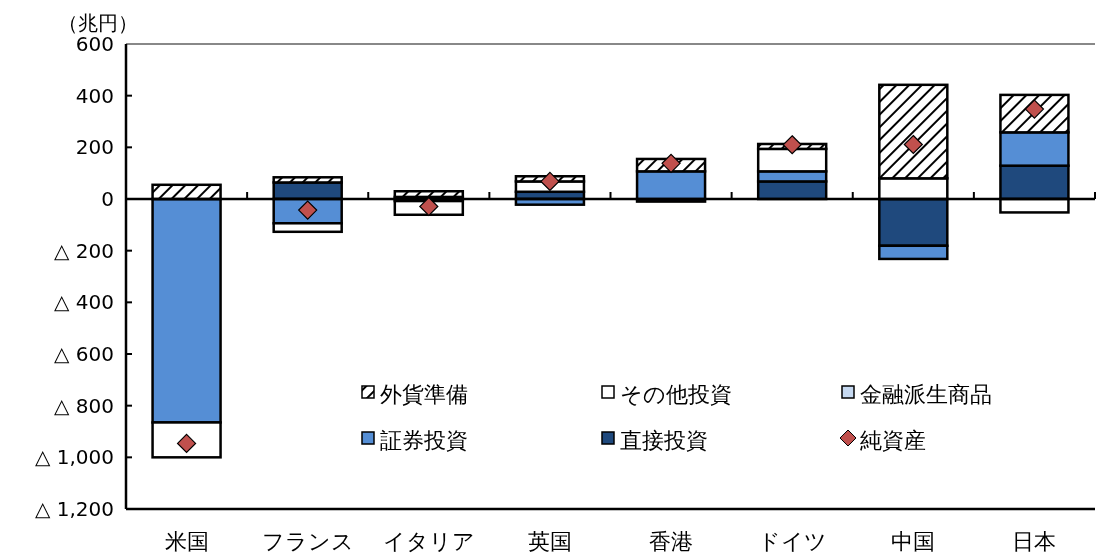 The width and height of the screenshot is (1097, 555). What do you see at coordinates (792, 541) in the screenshot?
I see `x-tick-label: ドイツ` at bounding box center [792, 541].